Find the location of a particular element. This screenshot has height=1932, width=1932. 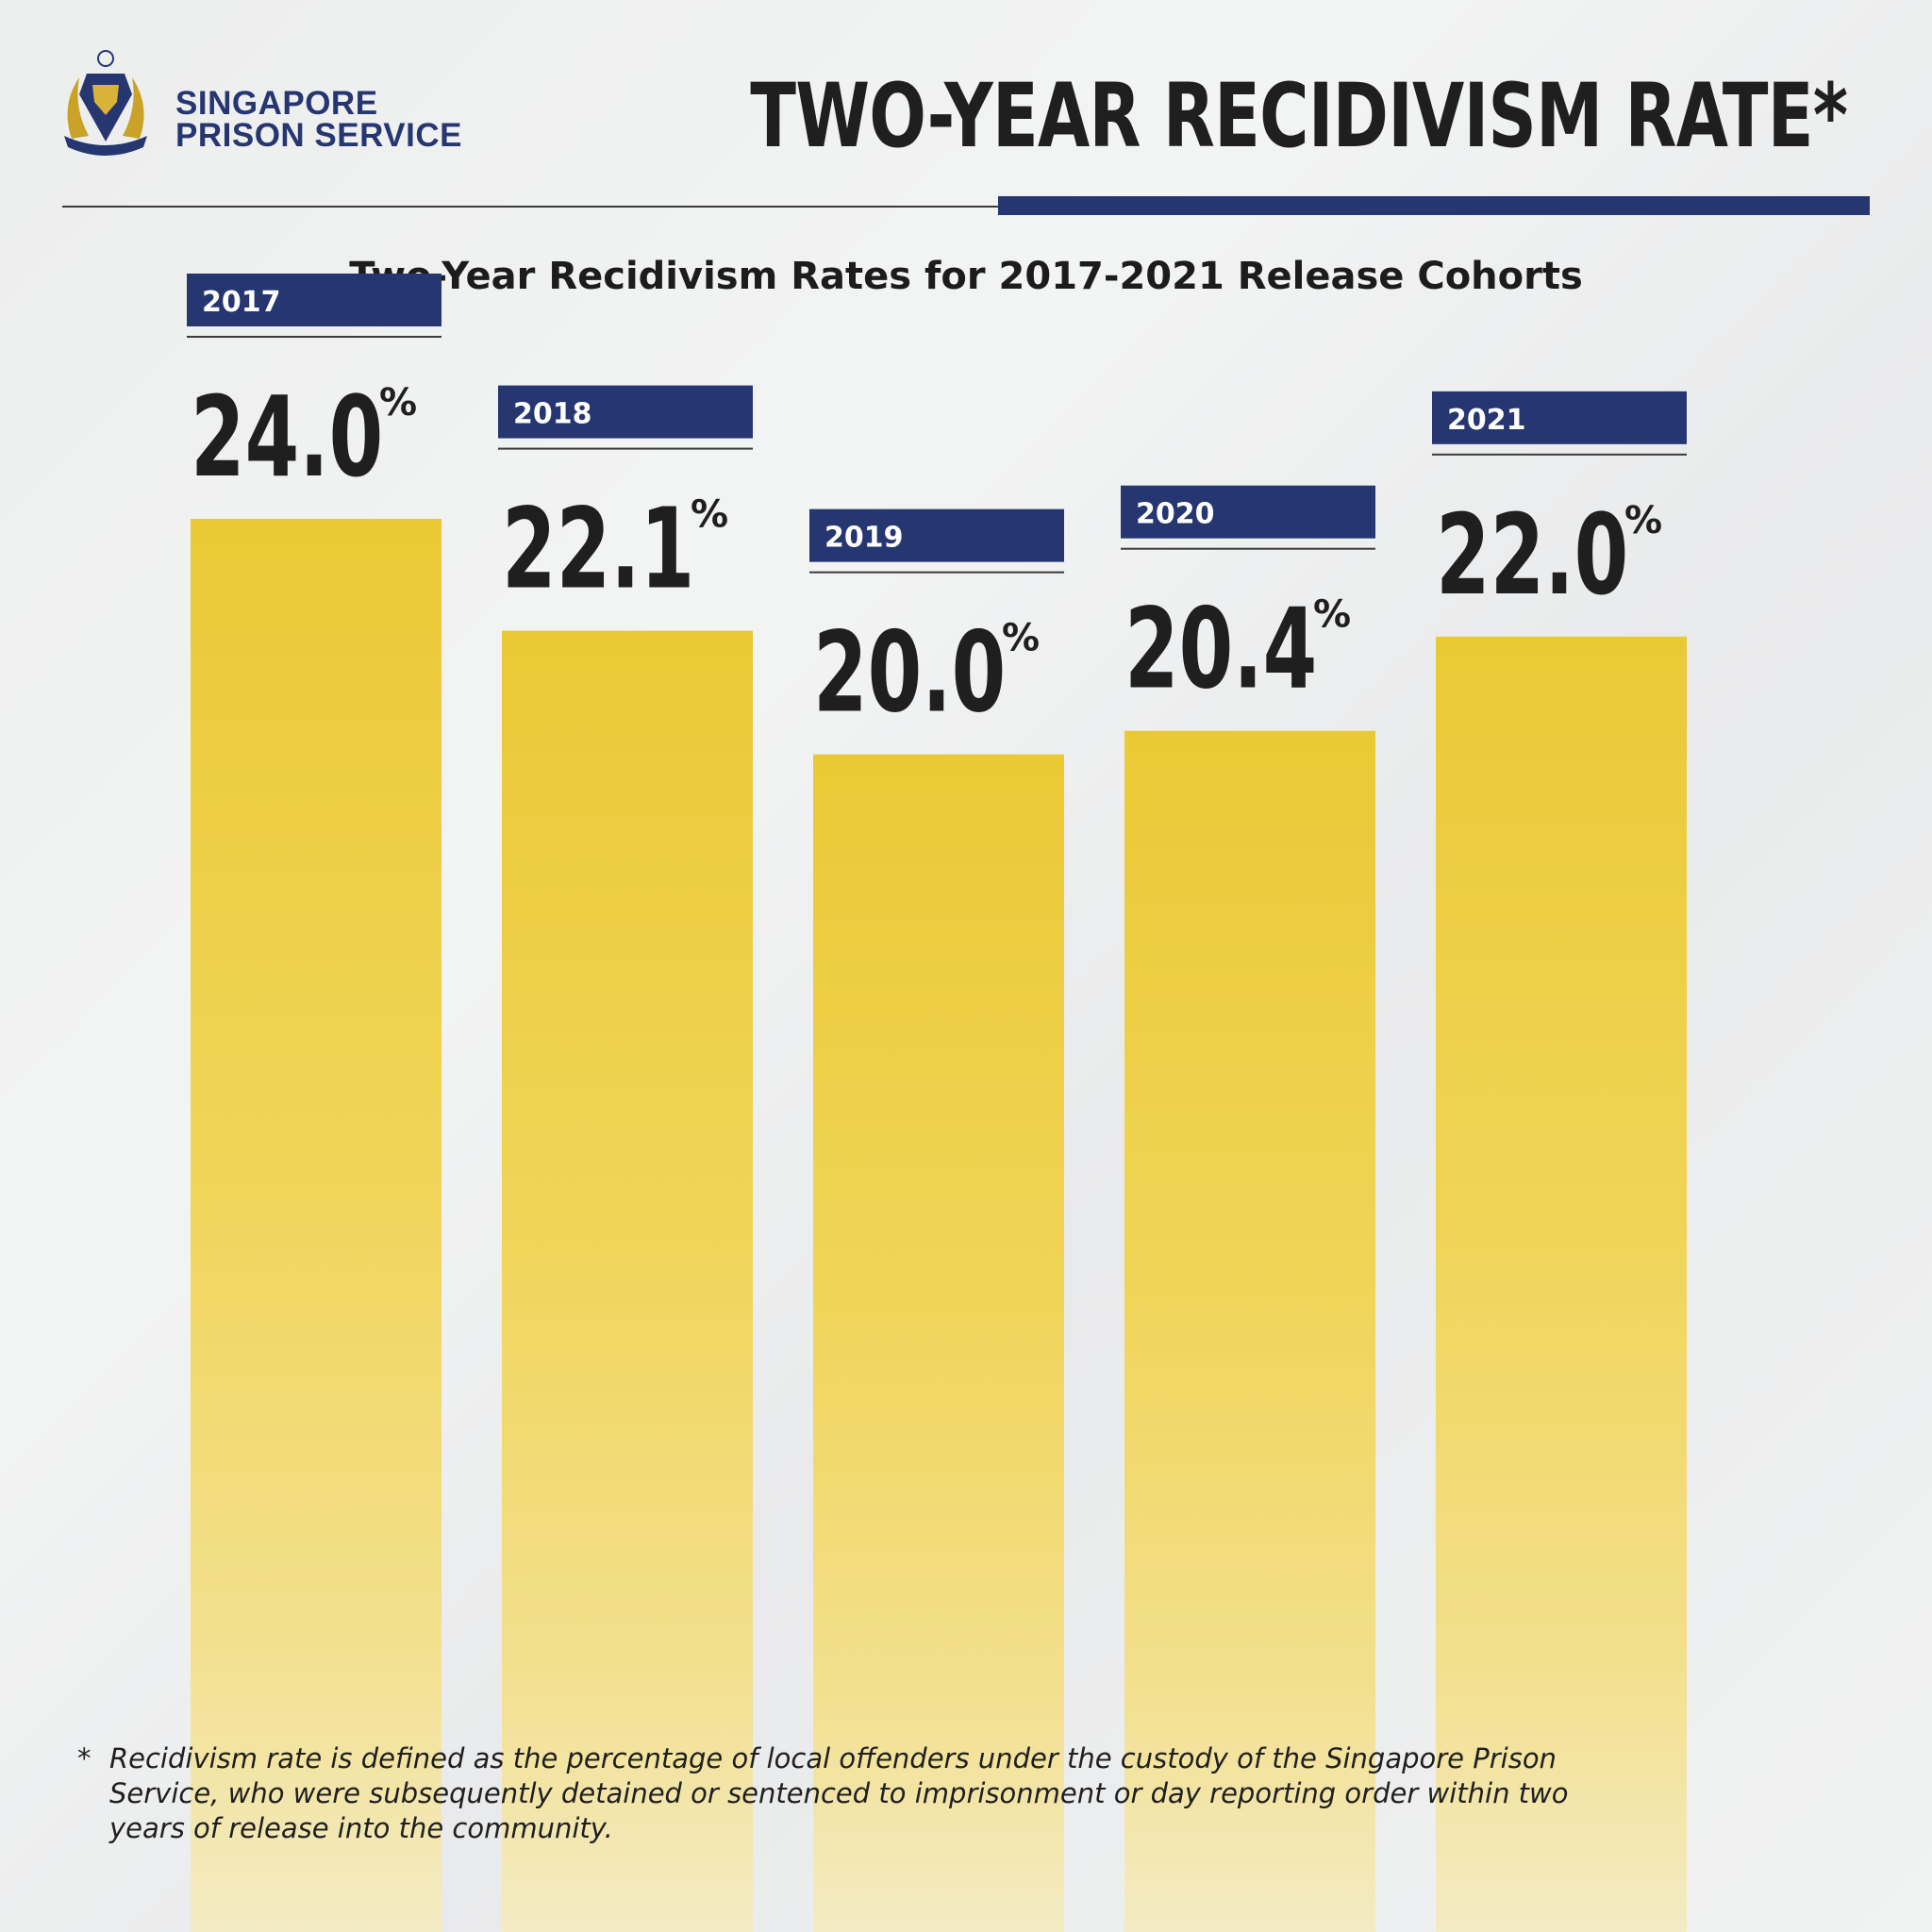

logo: SINGAPORE PRISON SERVICE is located at coordinates (277, 105).